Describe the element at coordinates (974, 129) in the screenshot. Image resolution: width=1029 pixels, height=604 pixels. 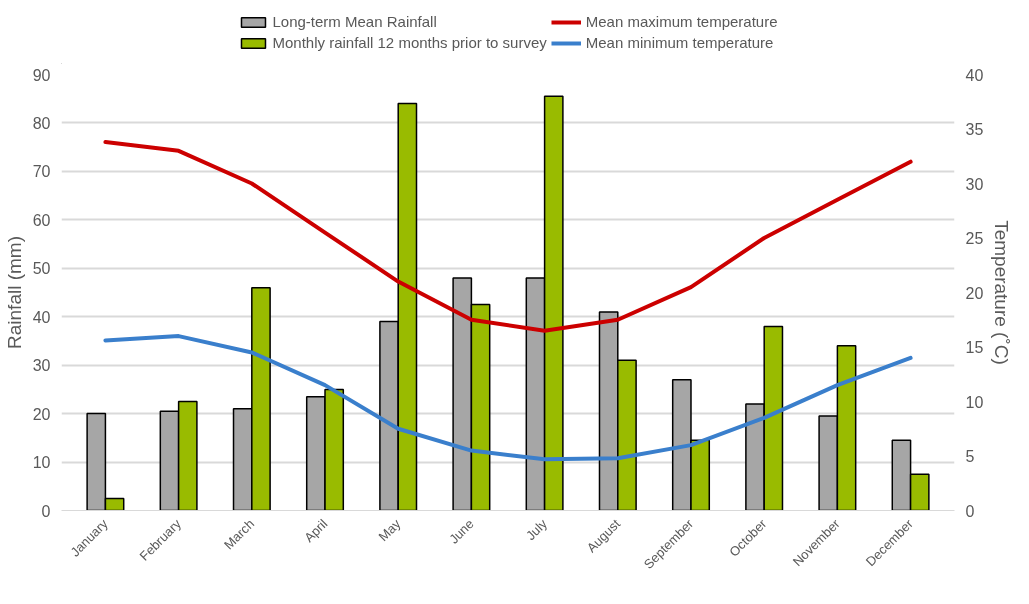
I see `y2-tick-label: 35` at that location.